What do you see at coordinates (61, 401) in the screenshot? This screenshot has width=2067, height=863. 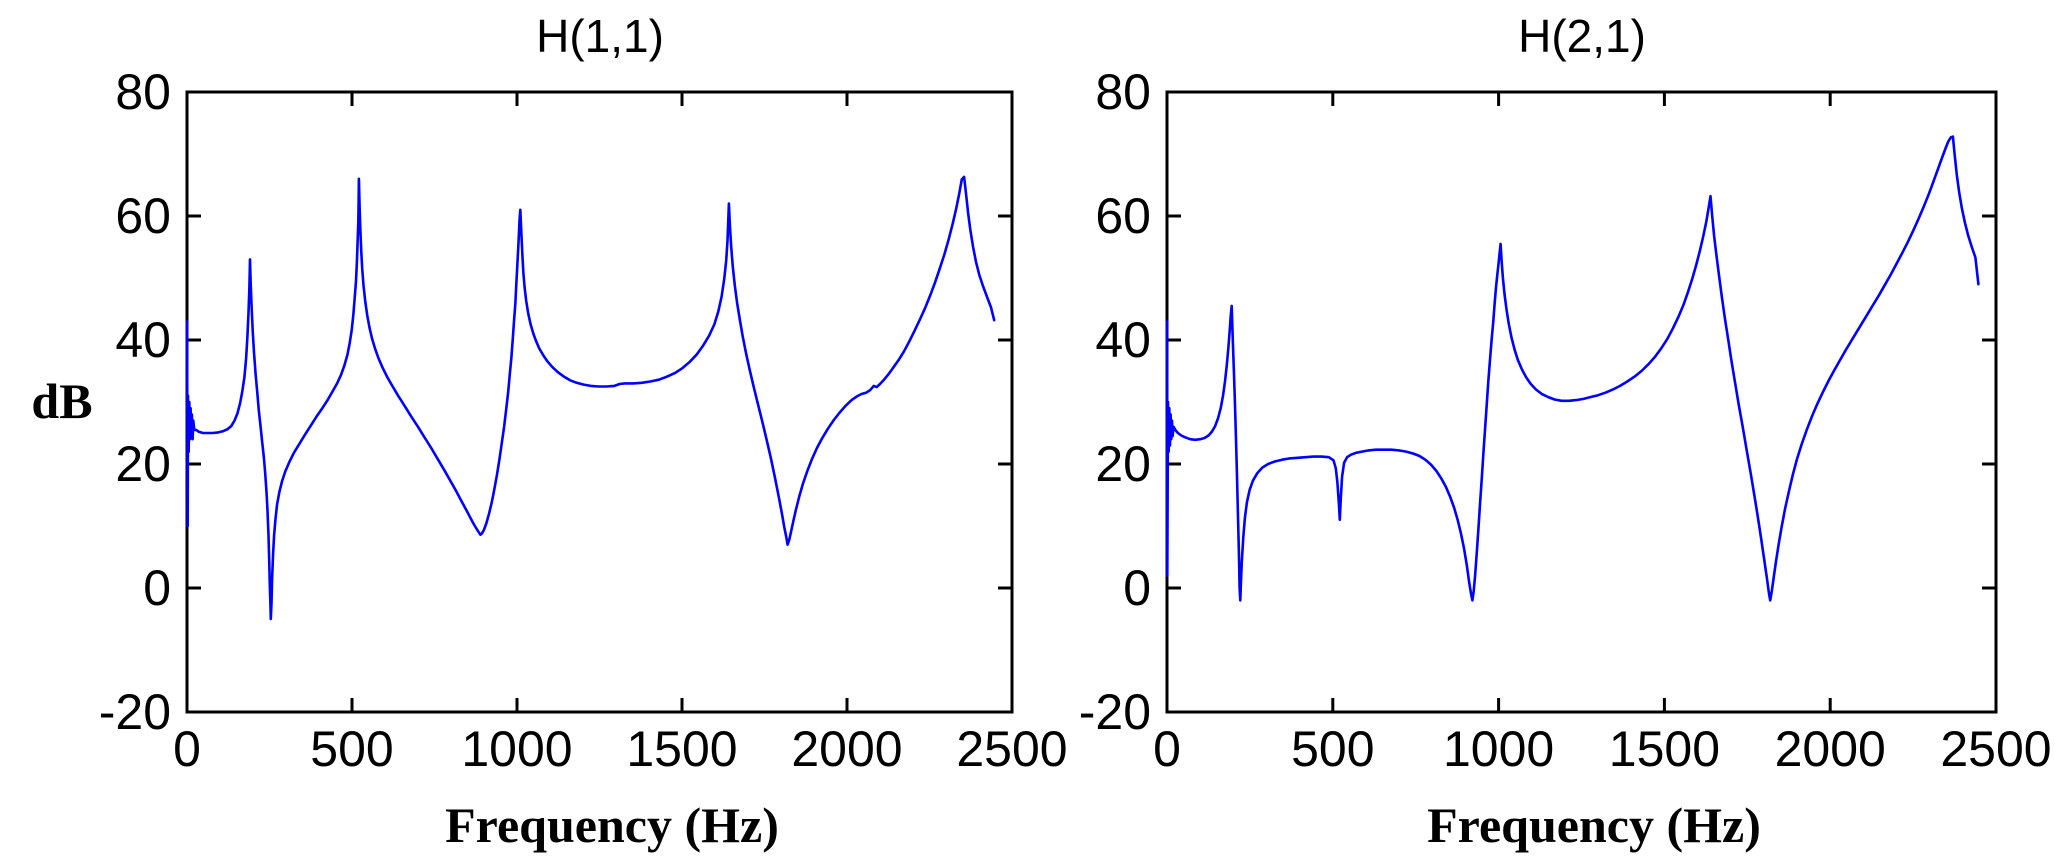 I see `y-axis-label-db: dB` at bounding box center [61, 401].